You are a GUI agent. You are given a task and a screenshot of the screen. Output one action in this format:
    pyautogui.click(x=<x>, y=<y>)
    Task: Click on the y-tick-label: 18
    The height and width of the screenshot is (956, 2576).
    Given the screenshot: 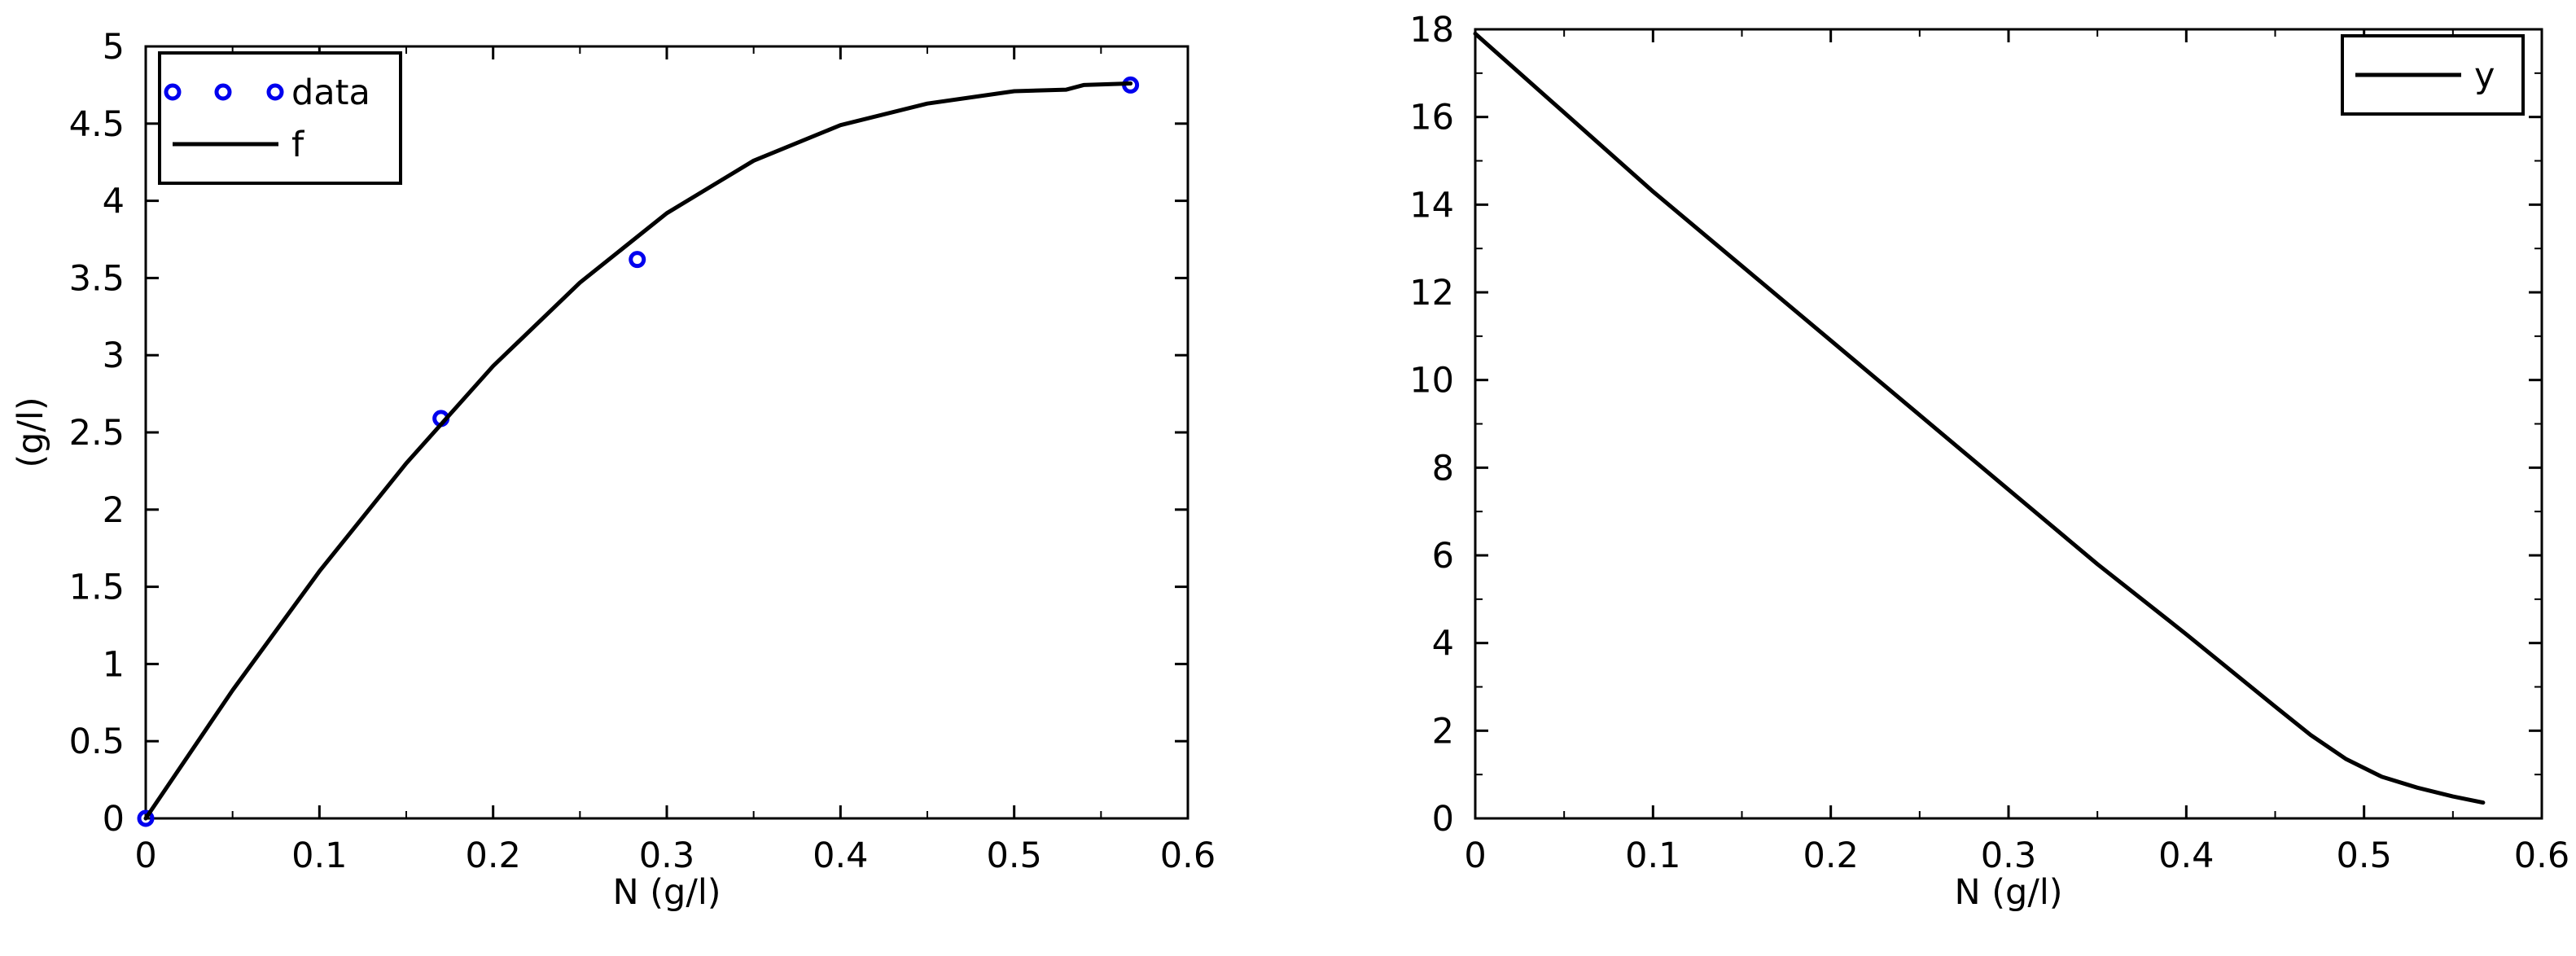 What is the action you would take?
    pyautogui.click(x=1431, y=30)
    